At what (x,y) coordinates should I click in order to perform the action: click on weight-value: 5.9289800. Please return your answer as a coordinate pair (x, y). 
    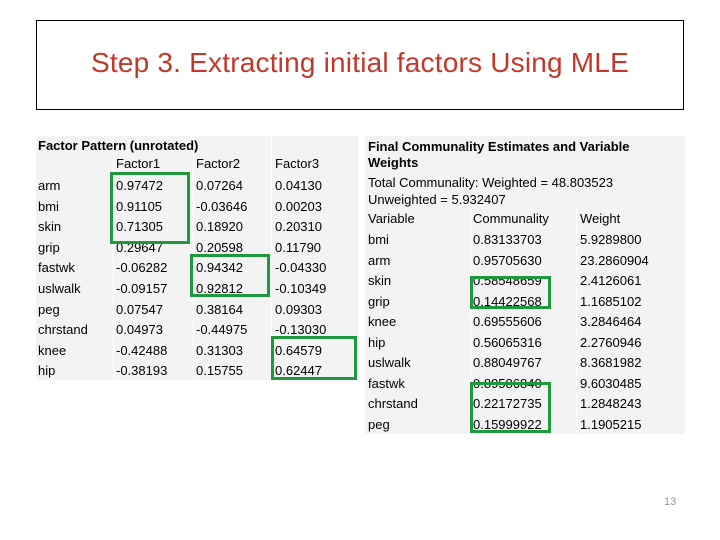
    Looking at the image, I should click on (611, 239).